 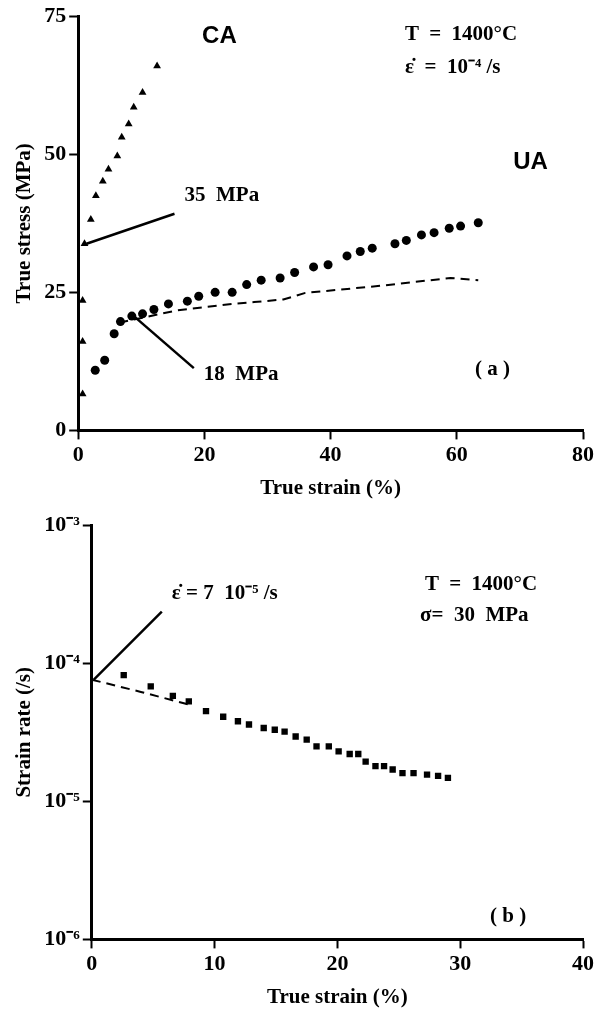 What do you see at coordinates (219, 34) in the screenshot?
I see `series-label: CA` at bounding box center [219, 34].